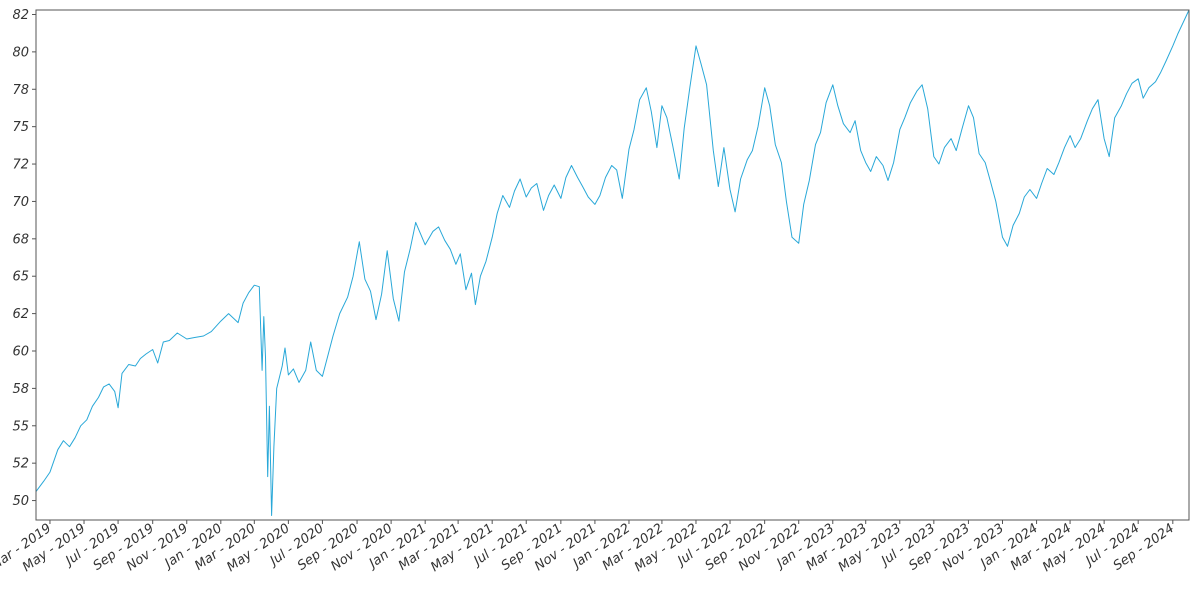  I want to click on y-tick-label: 78, so click(20, 90).